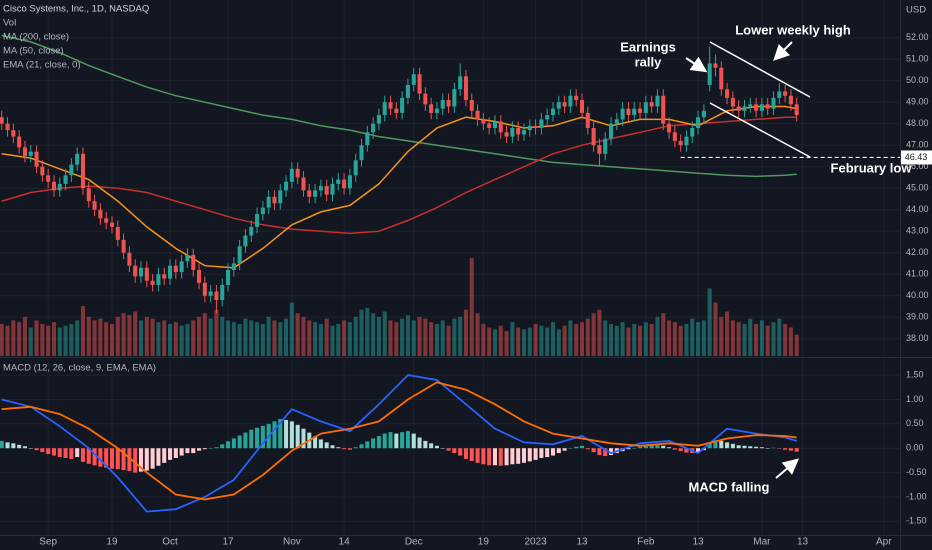 This screenshot has width=932, height=550. Describe the element at coordinates (915, 448) in the screenshot. I see `y-tick-label: 0.00` at that location.